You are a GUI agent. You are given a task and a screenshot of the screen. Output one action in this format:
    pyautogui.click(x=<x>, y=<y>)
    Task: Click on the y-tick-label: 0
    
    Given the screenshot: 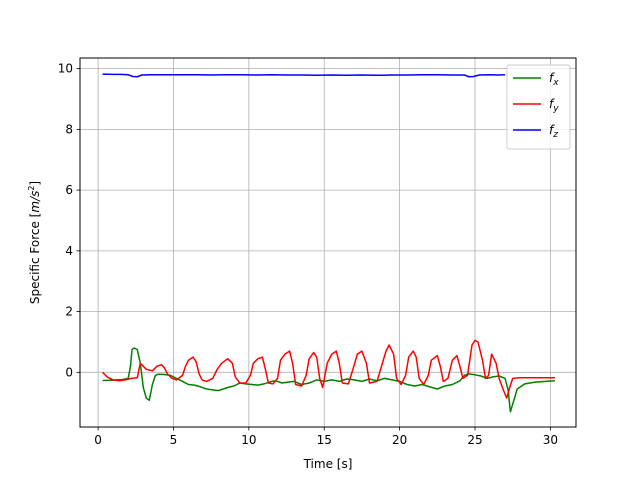 What is the action you would take?
    pyautogui.click(x=69, y=372)
    